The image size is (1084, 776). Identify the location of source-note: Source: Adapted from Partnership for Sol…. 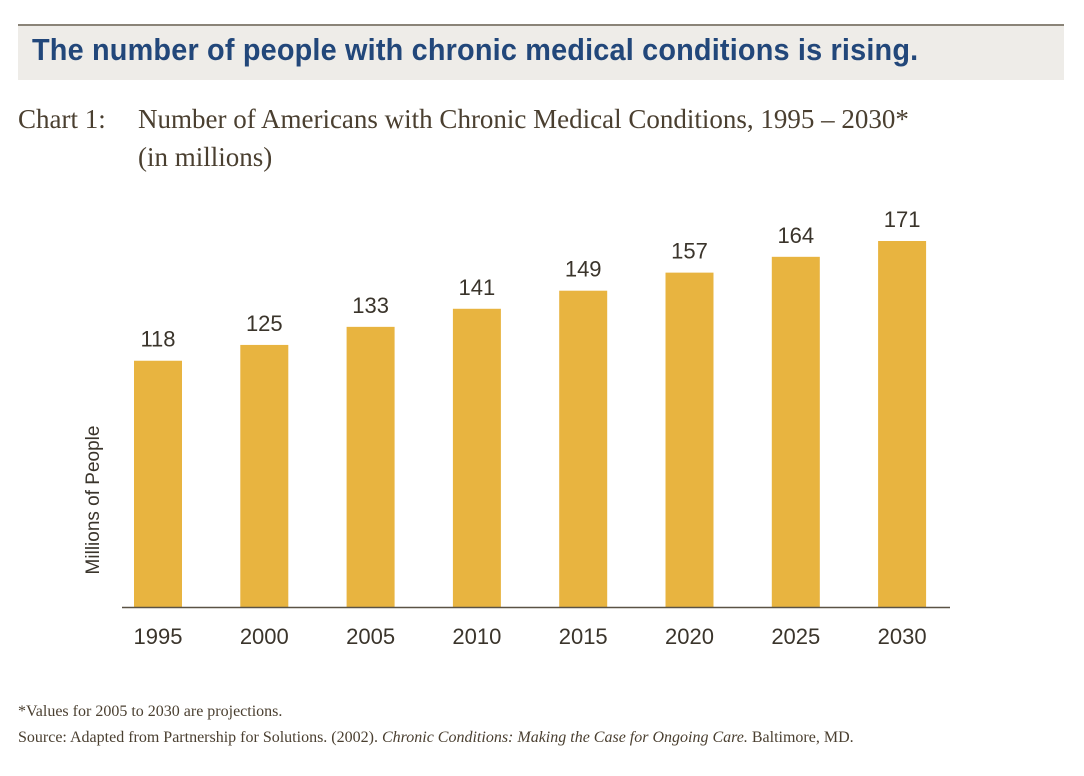
(436, 738).